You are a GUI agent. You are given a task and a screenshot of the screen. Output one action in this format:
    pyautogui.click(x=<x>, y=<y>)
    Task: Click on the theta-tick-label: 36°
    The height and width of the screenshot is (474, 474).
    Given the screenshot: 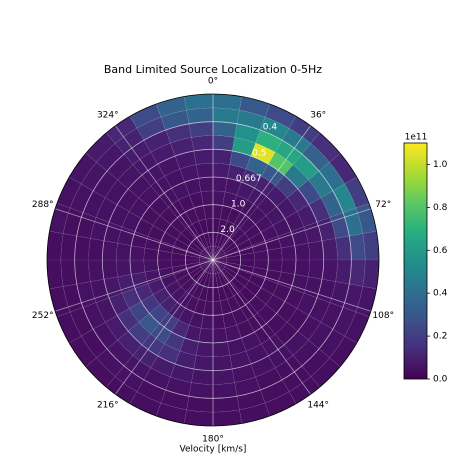 What is the action you would take?
    pyautogui.click(x=318, y=116)
    